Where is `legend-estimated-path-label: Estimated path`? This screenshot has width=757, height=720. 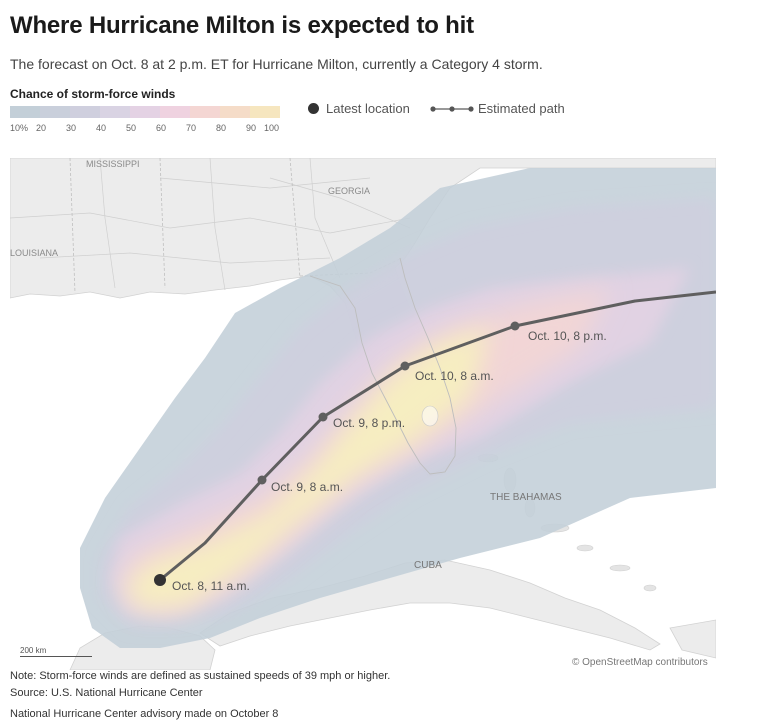
legend-estimated-path-label: Estimated path is located at coordinates (521, 108).